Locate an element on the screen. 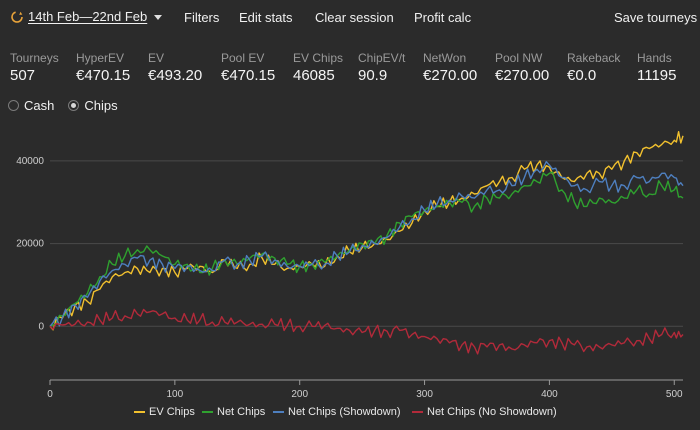 The image size is (700, 430). legend-net-chips-showdown: Net Chips (Showdown) is located at coordinates (337, 412).